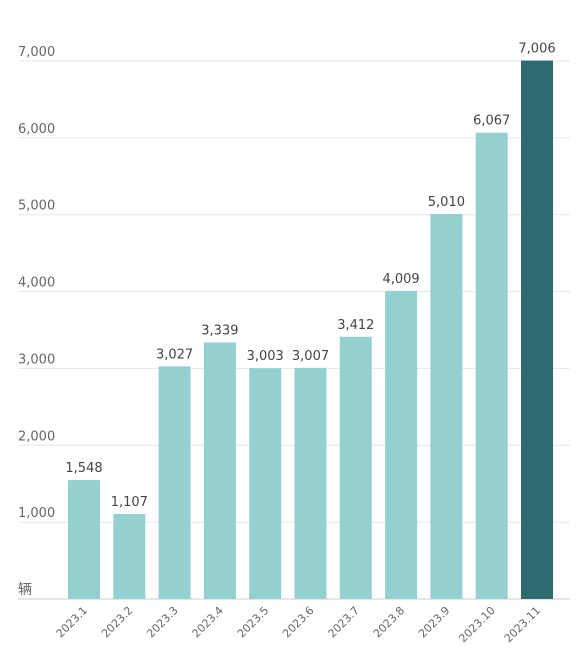 The image size is (579, 651). Describe the element at coordinates (117, 622) in the screenshot. I see `x-tick-label: 2023.2` at that location.